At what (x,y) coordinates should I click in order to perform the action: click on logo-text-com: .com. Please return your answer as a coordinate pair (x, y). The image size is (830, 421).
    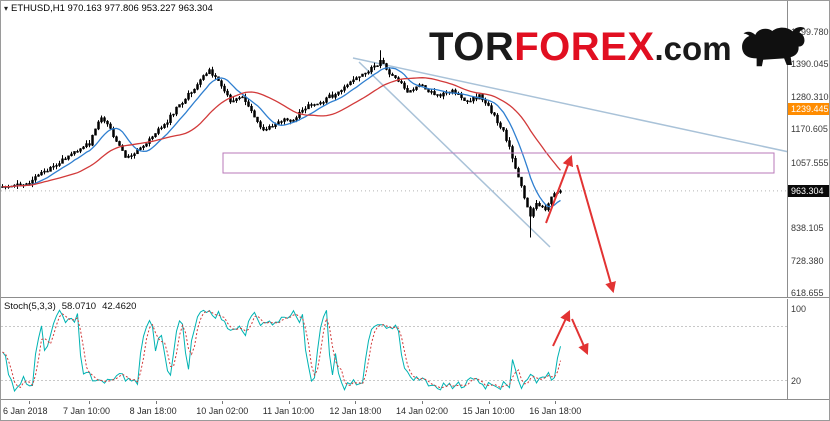
    Looking at the image, I should click on (693, 48).